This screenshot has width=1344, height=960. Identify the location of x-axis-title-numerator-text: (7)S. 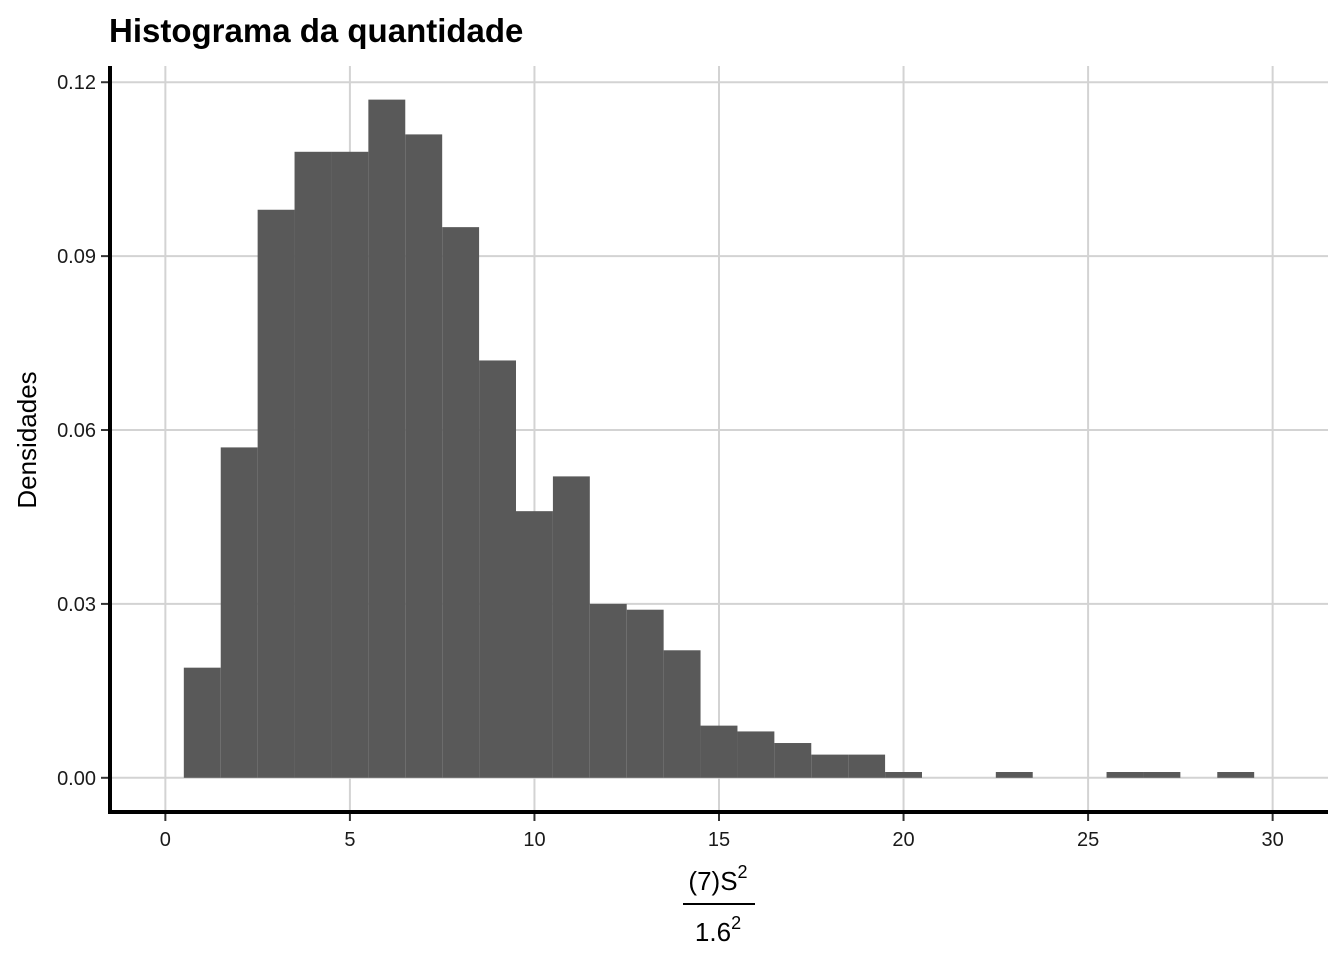
(712, 881).